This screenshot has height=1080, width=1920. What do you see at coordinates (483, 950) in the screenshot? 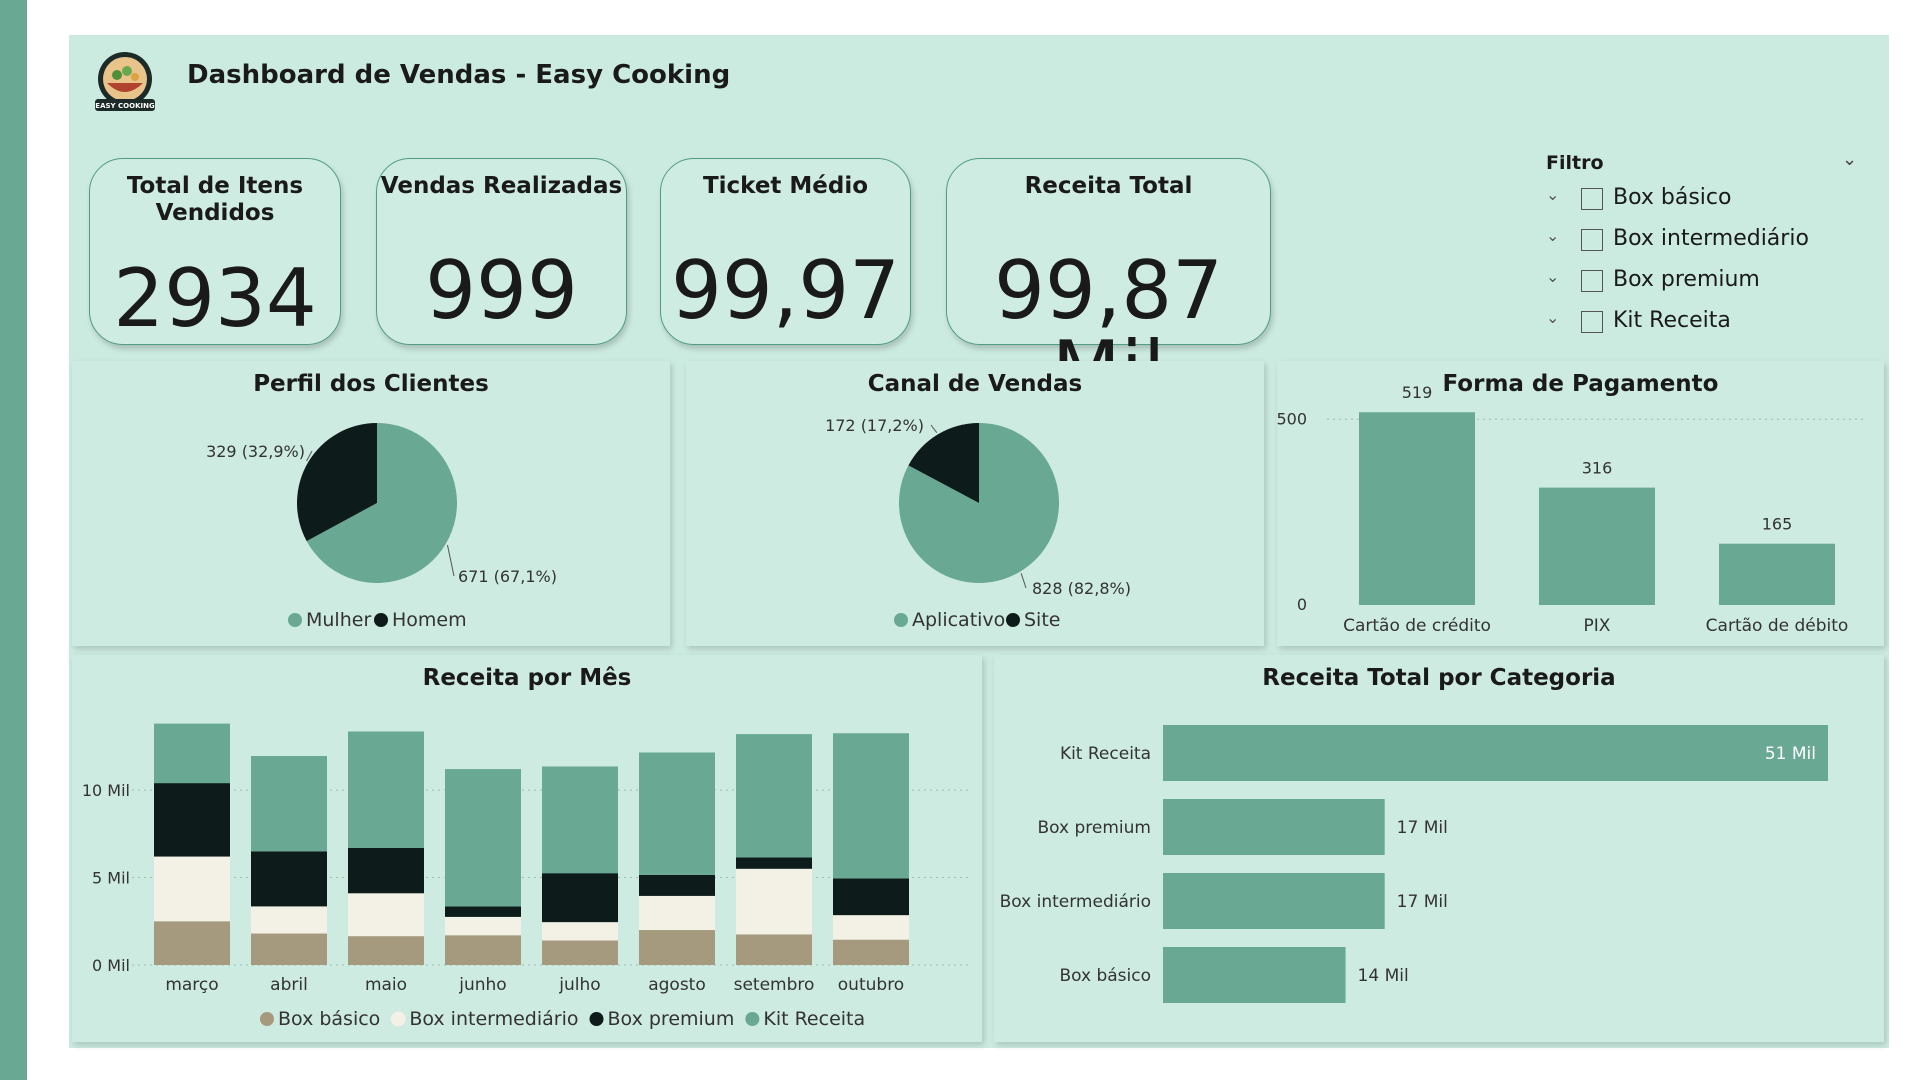
I see `bar-segment-junho-box-basico` at bounding box center [483, 950].